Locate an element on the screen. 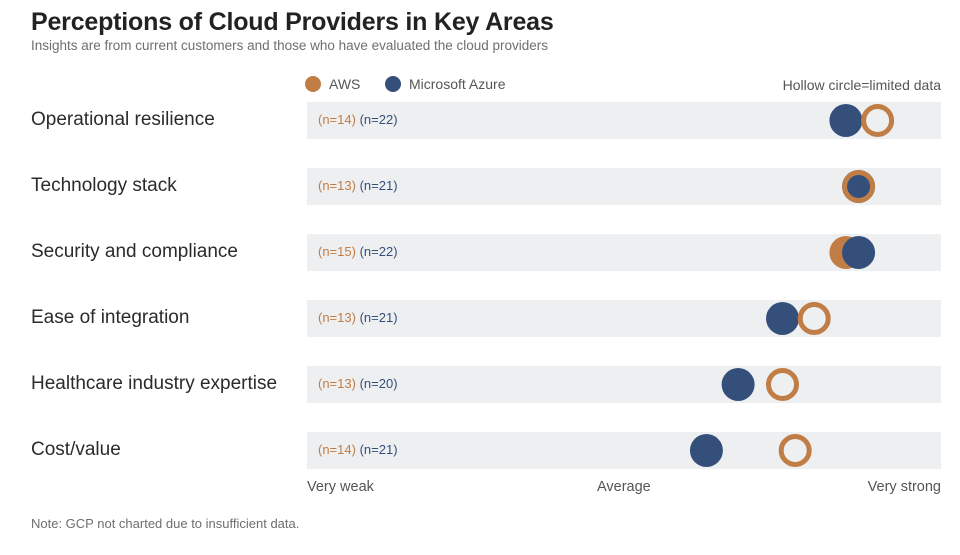 Image resolution: width=960 pixels, height=555 pixels. legend-item-azure: Microsoft Azure is located at coordinates (445, 84).